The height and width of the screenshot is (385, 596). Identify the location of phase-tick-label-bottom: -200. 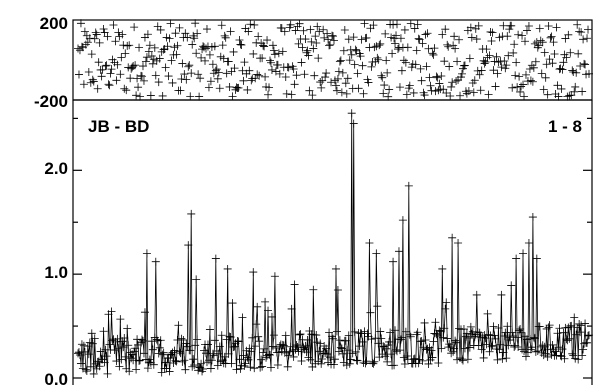
(51, 101).